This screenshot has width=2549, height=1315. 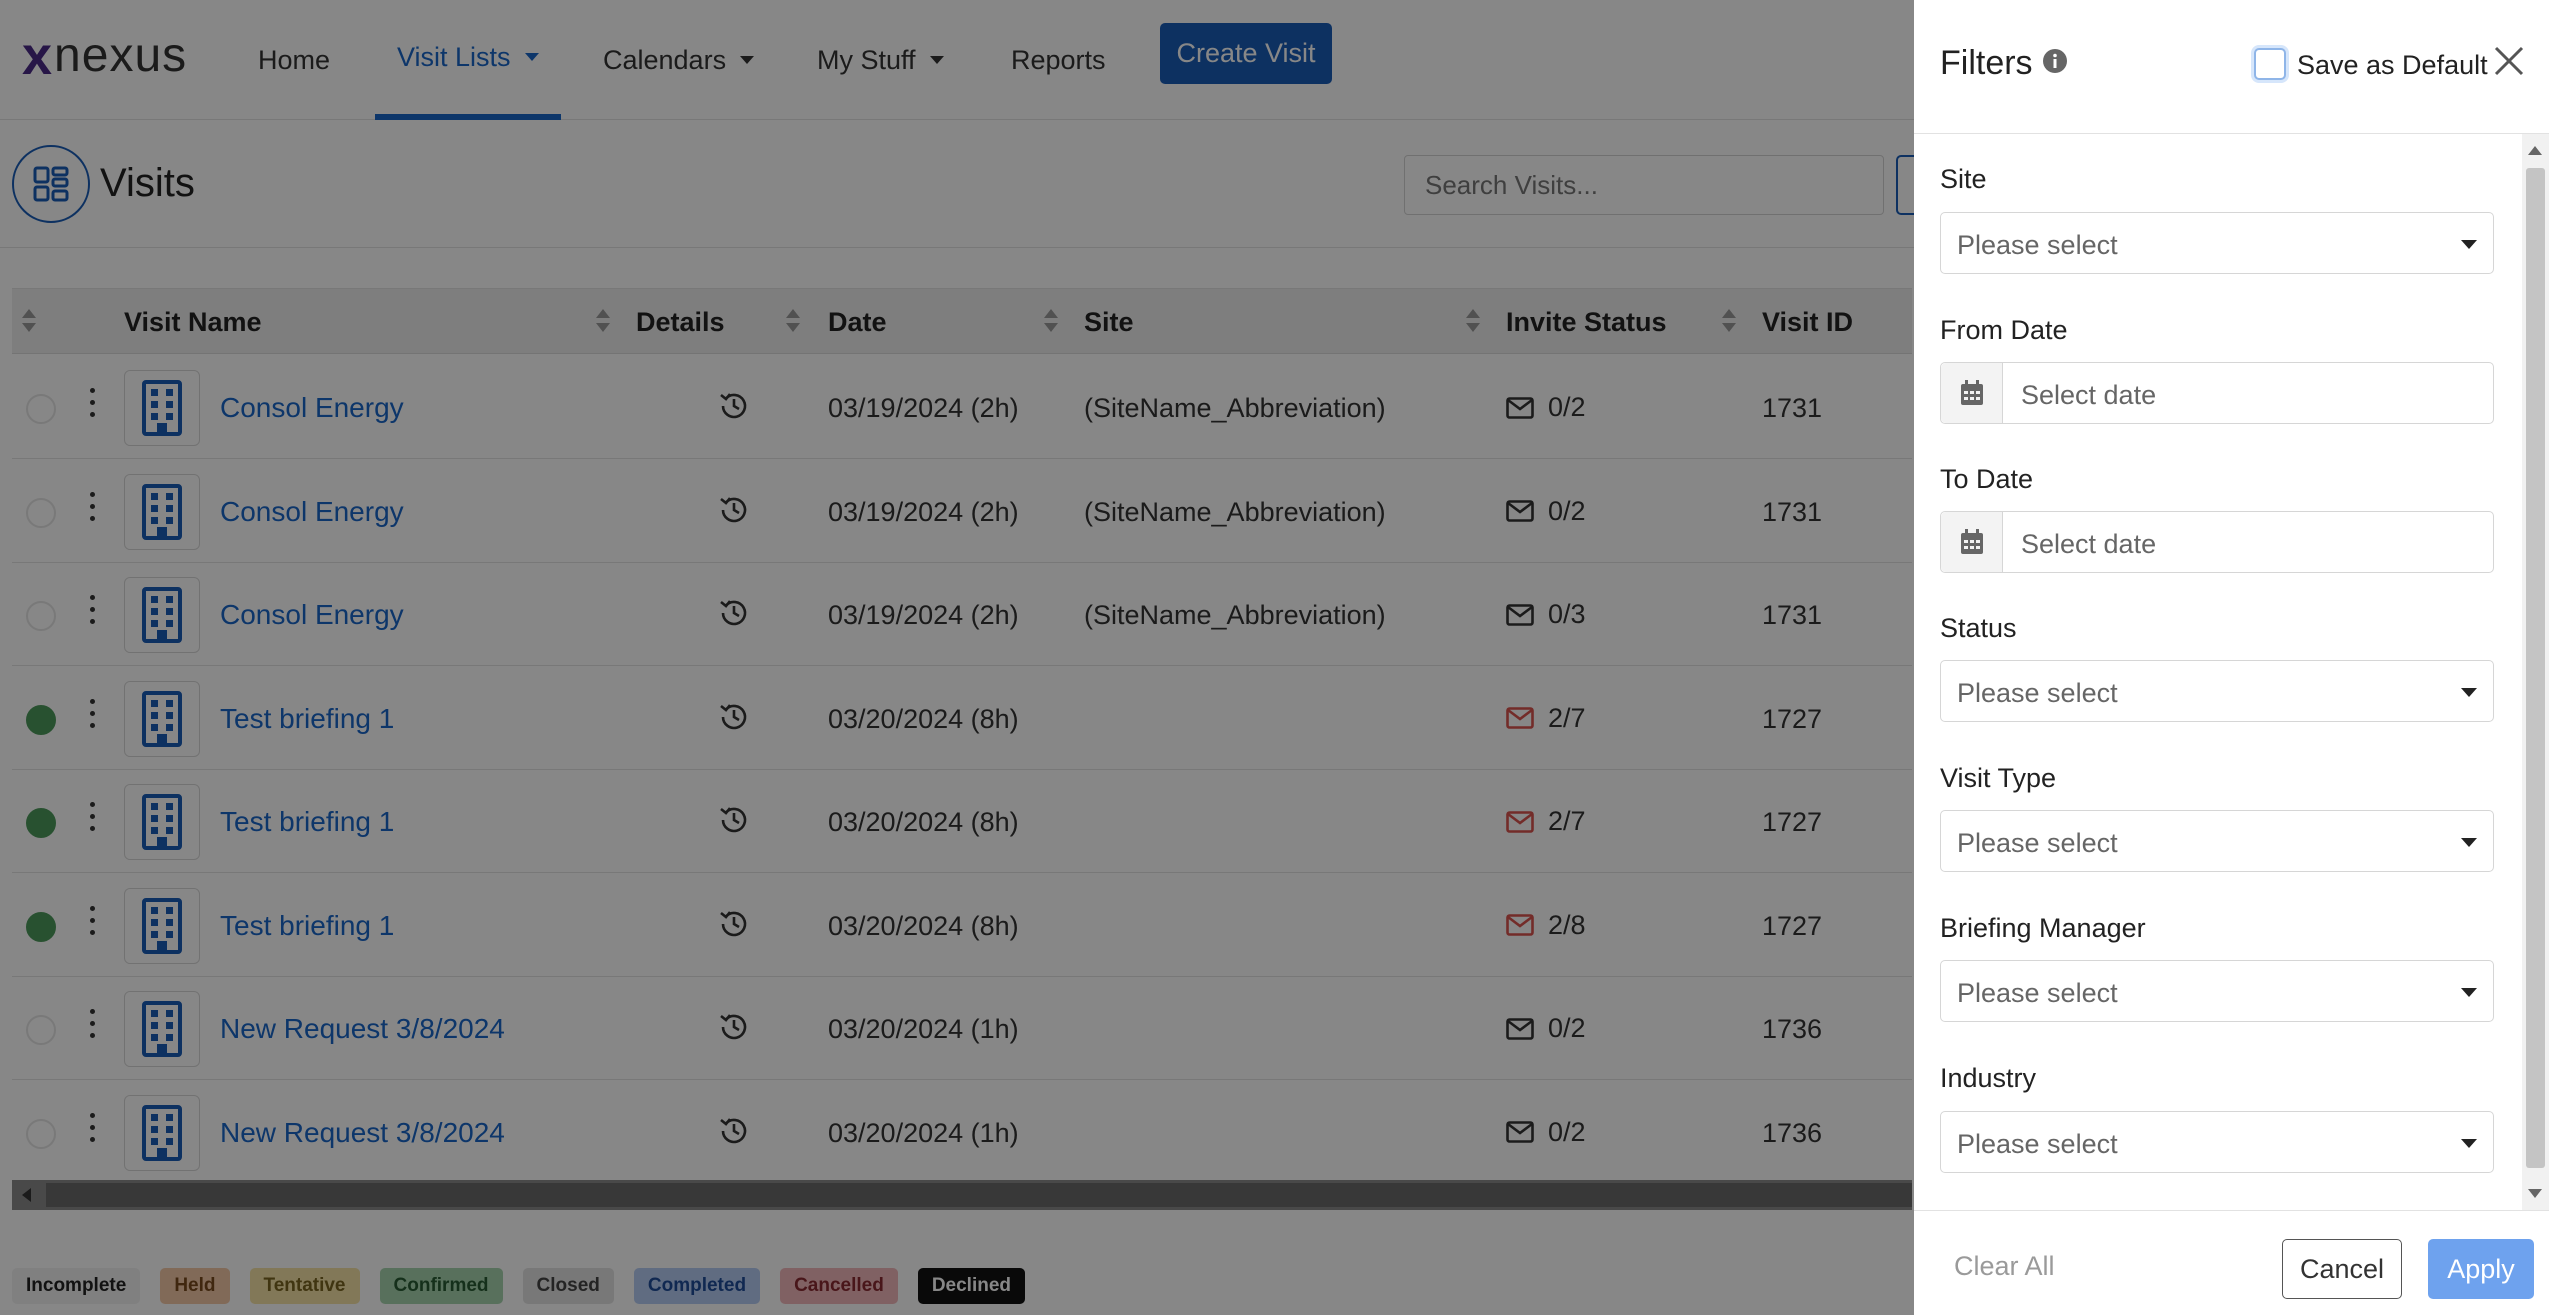 I want to click on site-select: Please select, so click(x=2217, y=243).